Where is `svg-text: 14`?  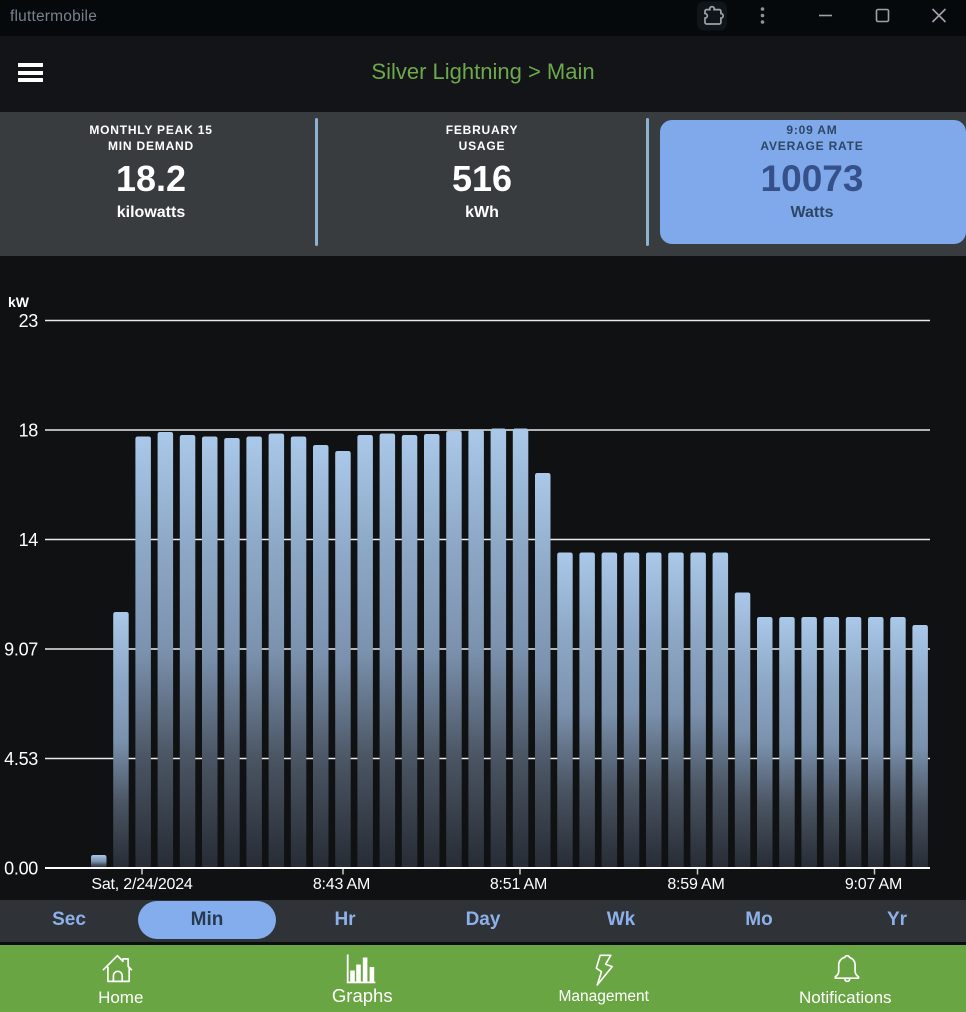
svg-text: 14 is located at coordinates (29, 540).